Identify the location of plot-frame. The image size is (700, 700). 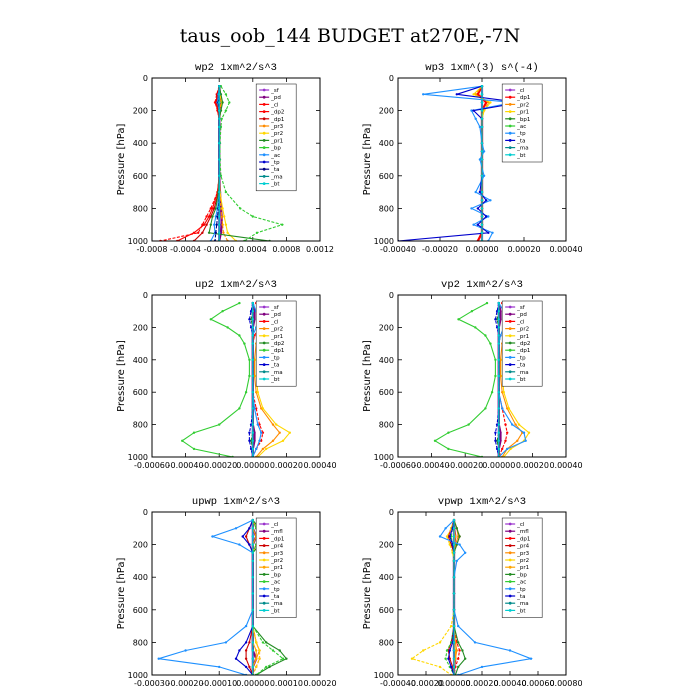
(482, 159).